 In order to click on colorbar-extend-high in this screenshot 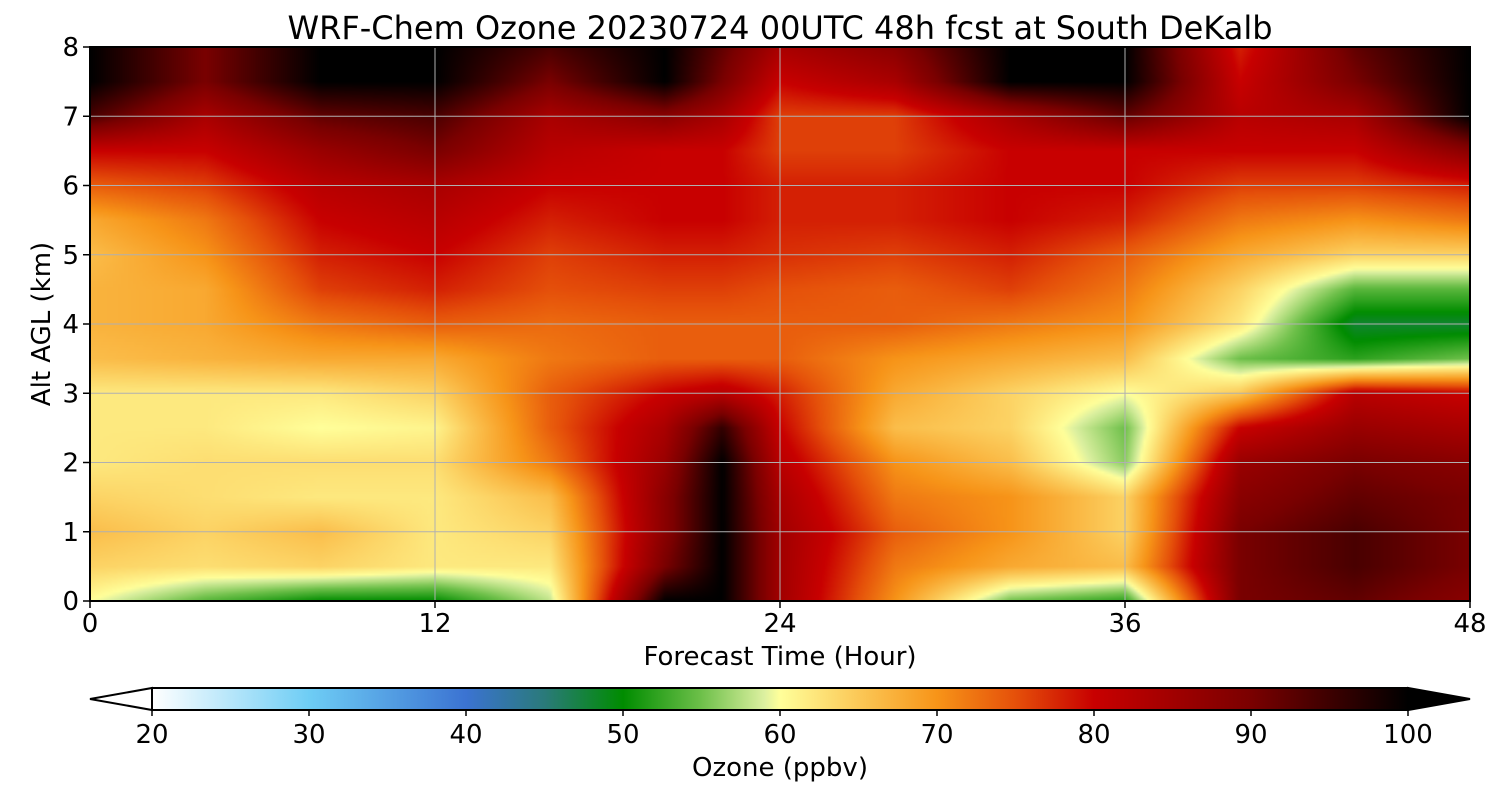, I will do `click(1439, 699)`.